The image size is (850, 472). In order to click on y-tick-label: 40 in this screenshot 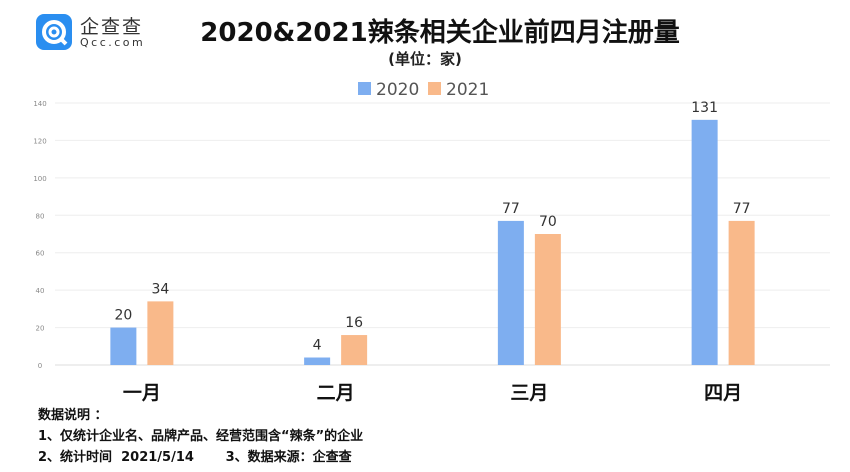, I will do `click(40, 291)`.